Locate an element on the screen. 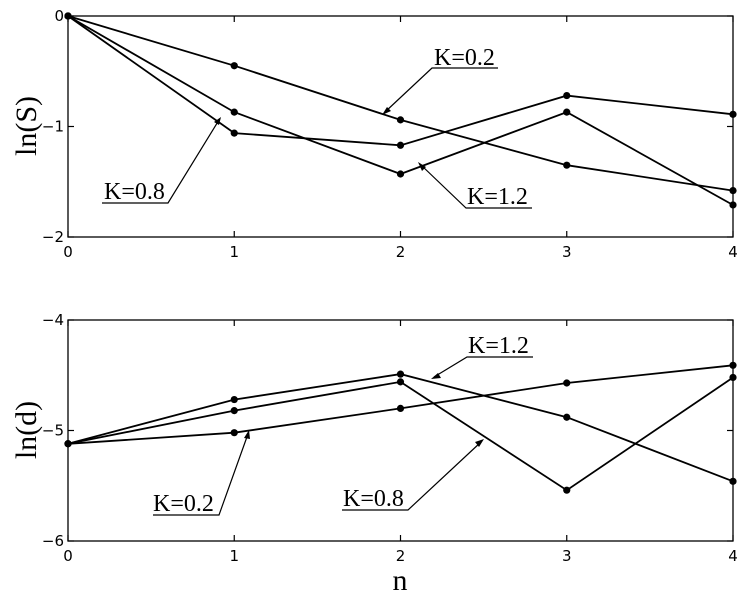  bottom-leader-k02 is located at coordinates (201, 474).